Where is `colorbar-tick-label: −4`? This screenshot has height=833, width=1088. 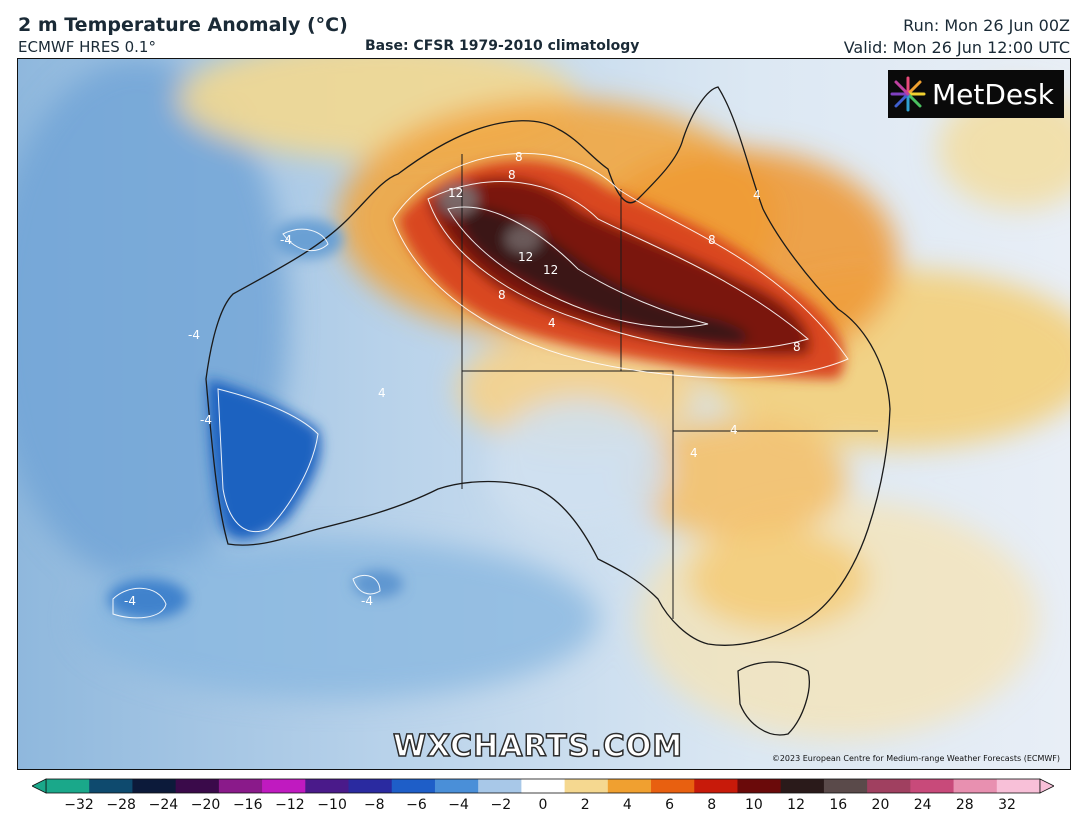
colorbar-tick-label: −4 is located at coordinates (458, 805).